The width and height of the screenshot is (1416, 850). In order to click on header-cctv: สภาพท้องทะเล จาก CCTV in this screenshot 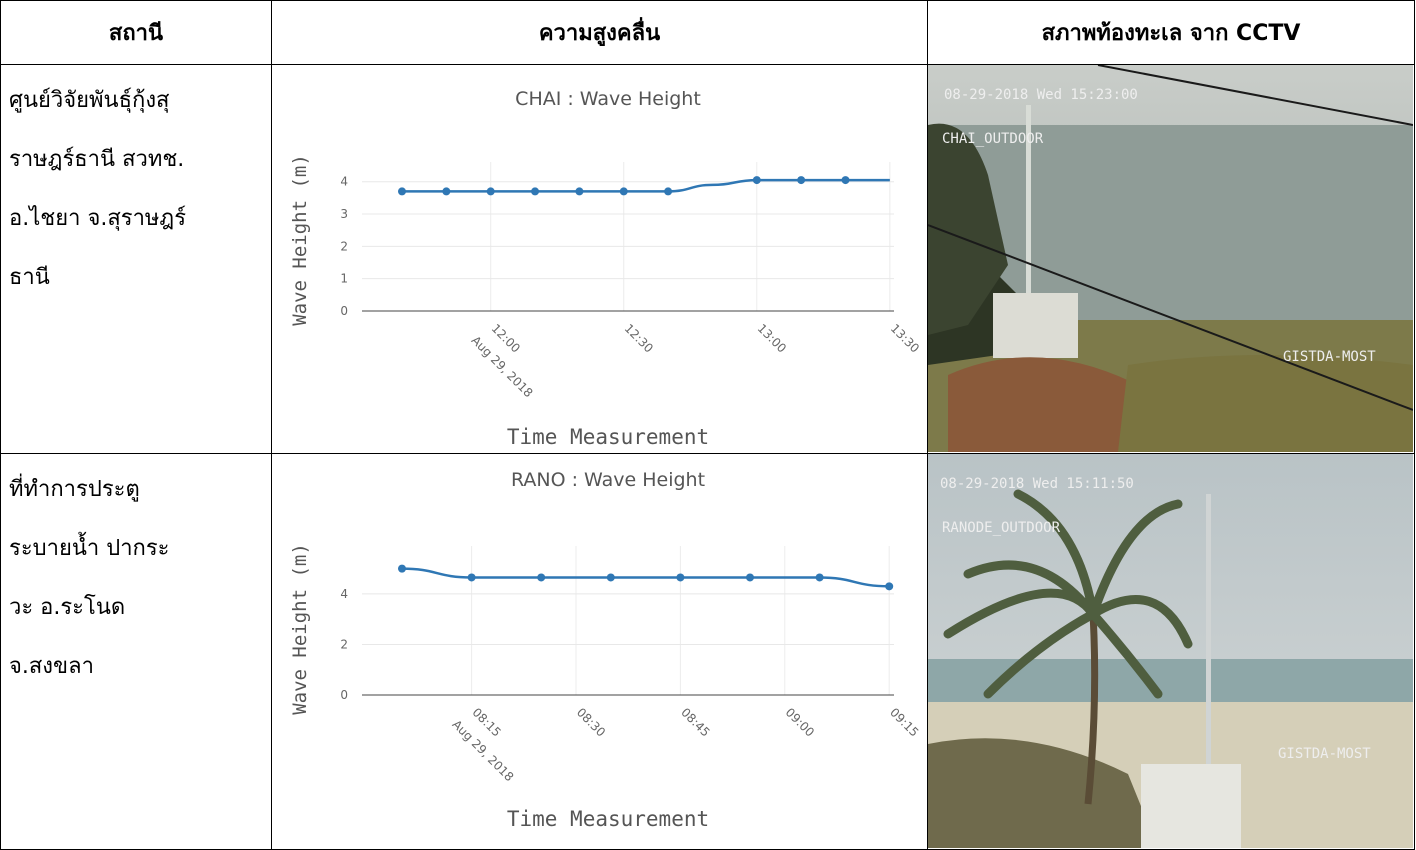, I will do `click(1171, 32)`.